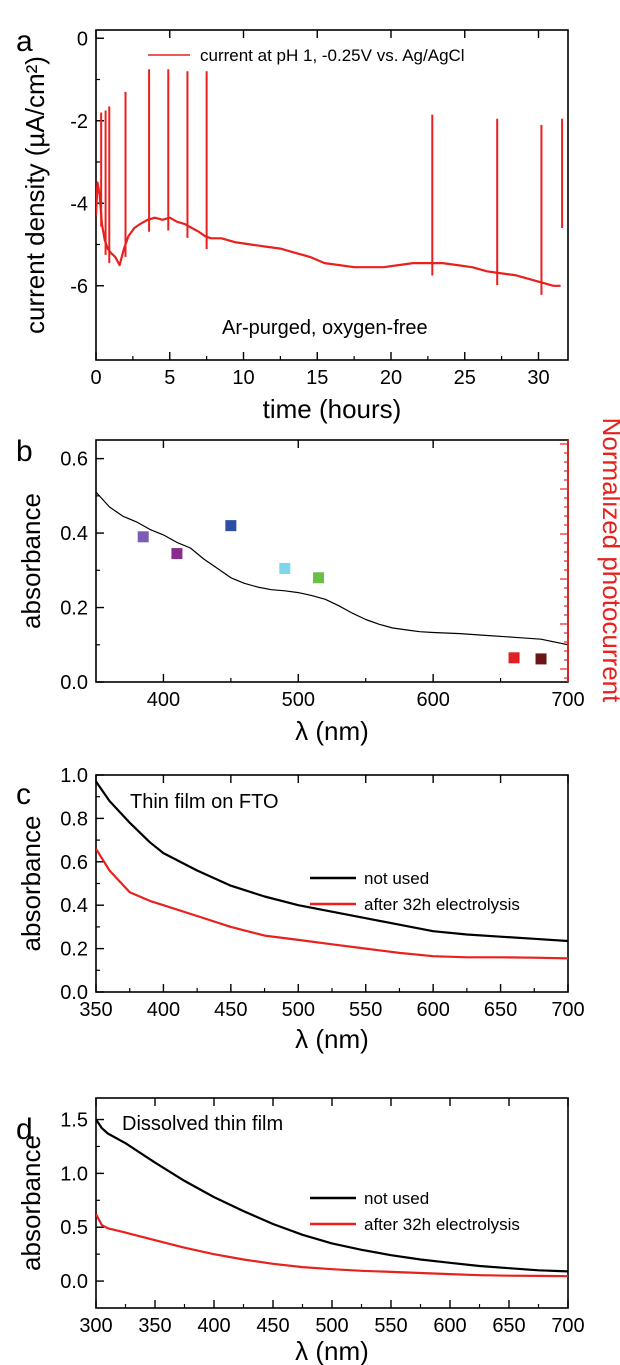 The width and height of the screenshot is (620, 1365). What do you see at coordinates (74, 1121) in the screenshot?
I see `y-tick-label: 1.5` at bounding box center [74, 1121].